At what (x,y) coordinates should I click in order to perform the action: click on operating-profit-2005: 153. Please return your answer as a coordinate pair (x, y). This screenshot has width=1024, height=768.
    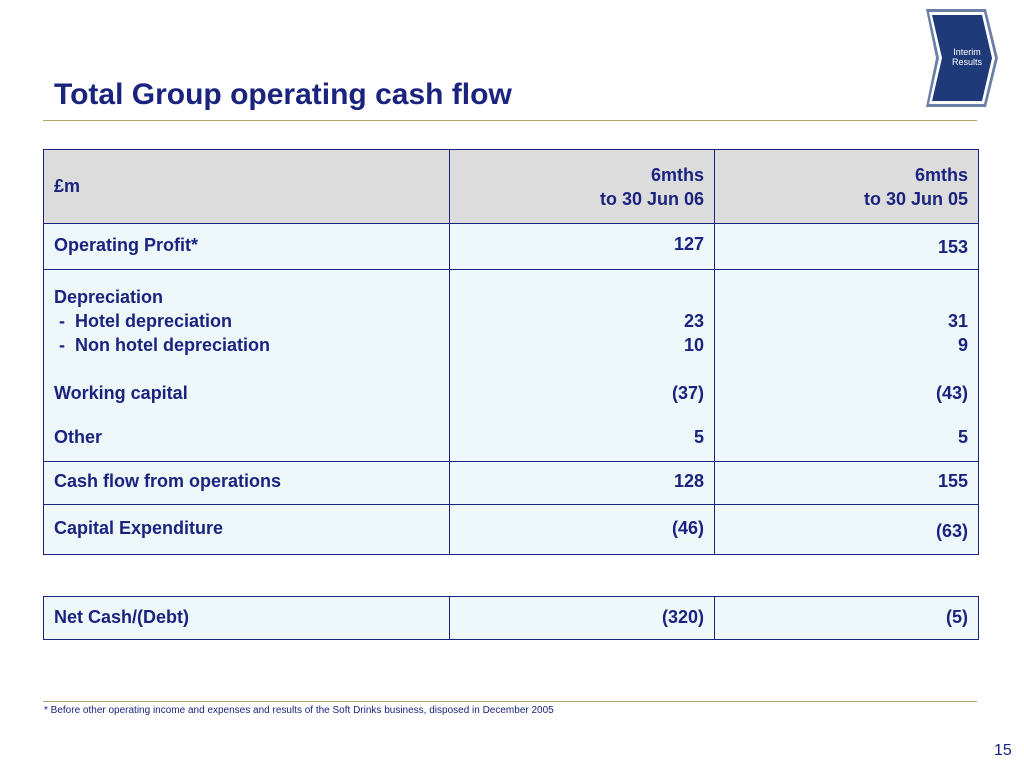
    Looking at the image, I should click on (846, 246).